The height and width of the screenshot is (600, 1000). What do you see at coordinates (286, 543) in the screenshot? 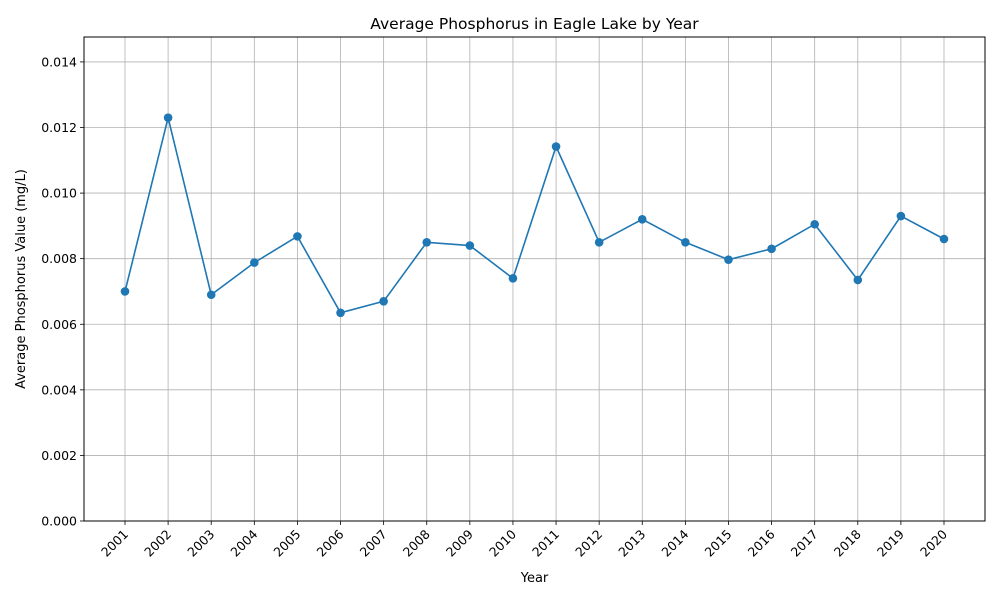
I see `x-tick-label: 2005` at bounding box center [286, 543].